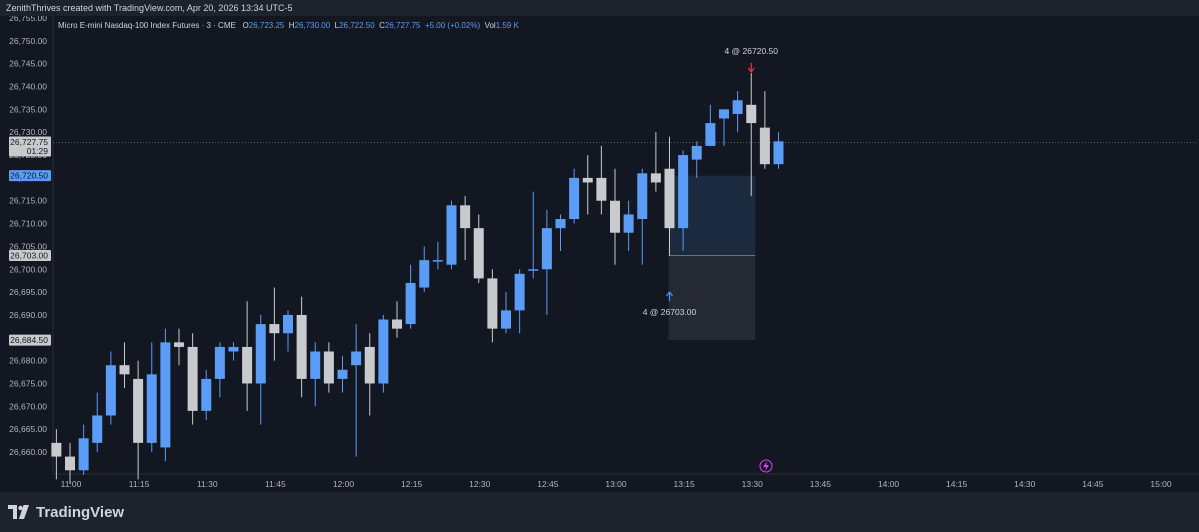 The height and width of the screenshot is (532, 1199). What do you see at coordinates (1161, 484) in the screenshot?
I see `x-tick-label: 15:00` at bounding box center [1161, 484].